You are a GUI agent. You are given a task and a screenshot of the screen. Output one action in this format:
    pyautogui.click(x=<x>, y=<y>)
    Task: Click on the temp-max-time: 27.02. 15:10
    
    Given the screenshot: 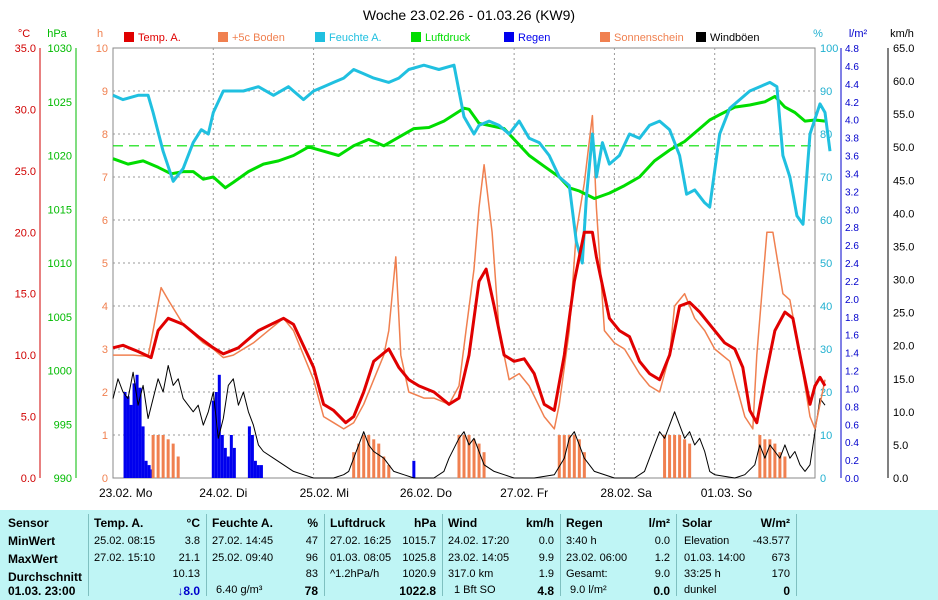 What is the action you would take?
    pyautogui.click(x=125, y=558)
    